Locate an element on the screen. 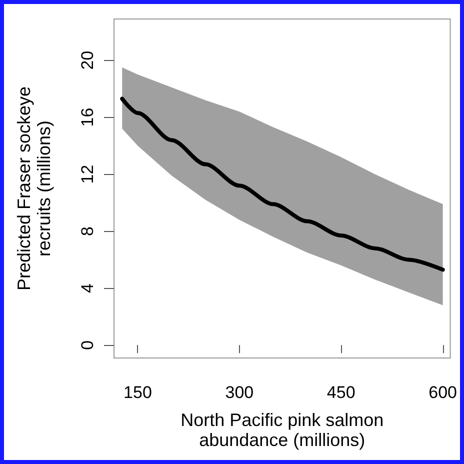 The width and height of the screenshot is (464, 464). y-axis-title: Predicted Fraser sockeye recruits (millions) is located at coordinates (34, 188).